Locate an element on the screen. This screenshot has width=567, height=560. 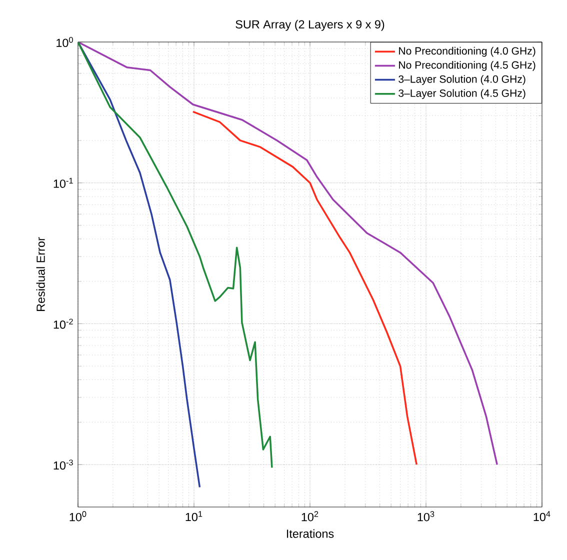
legend-label: 3–Layer Solution (4.5 GHz) is located at coordinates (462, 94).